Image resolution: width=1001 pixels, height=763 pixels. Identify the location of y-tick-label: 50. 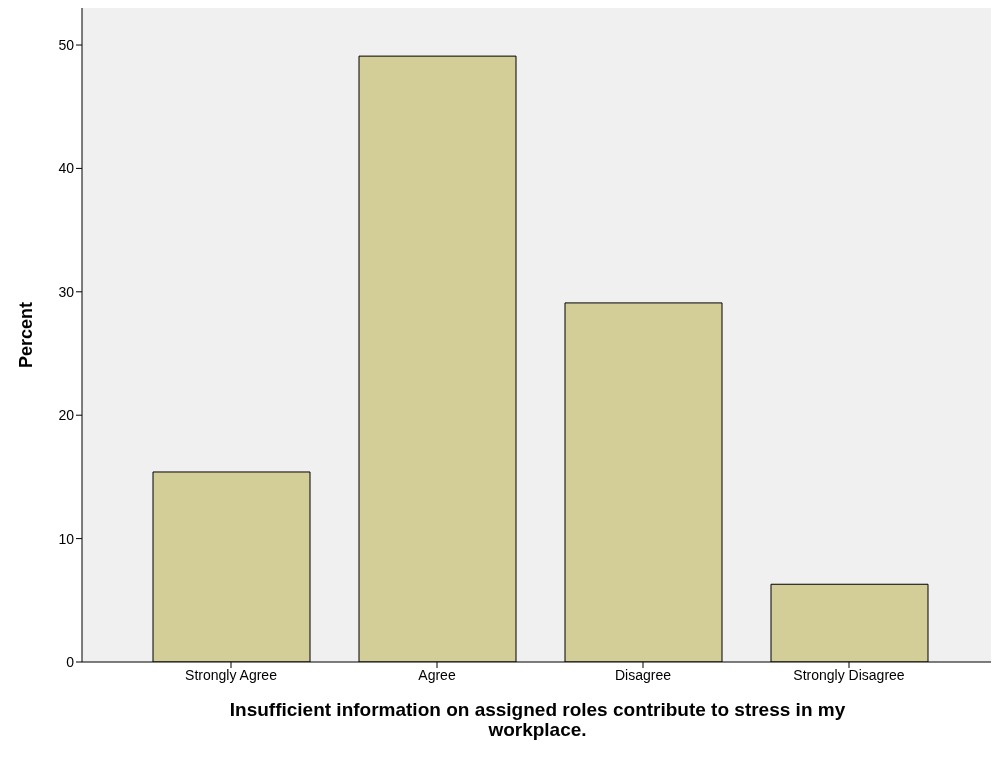
(66, 44).